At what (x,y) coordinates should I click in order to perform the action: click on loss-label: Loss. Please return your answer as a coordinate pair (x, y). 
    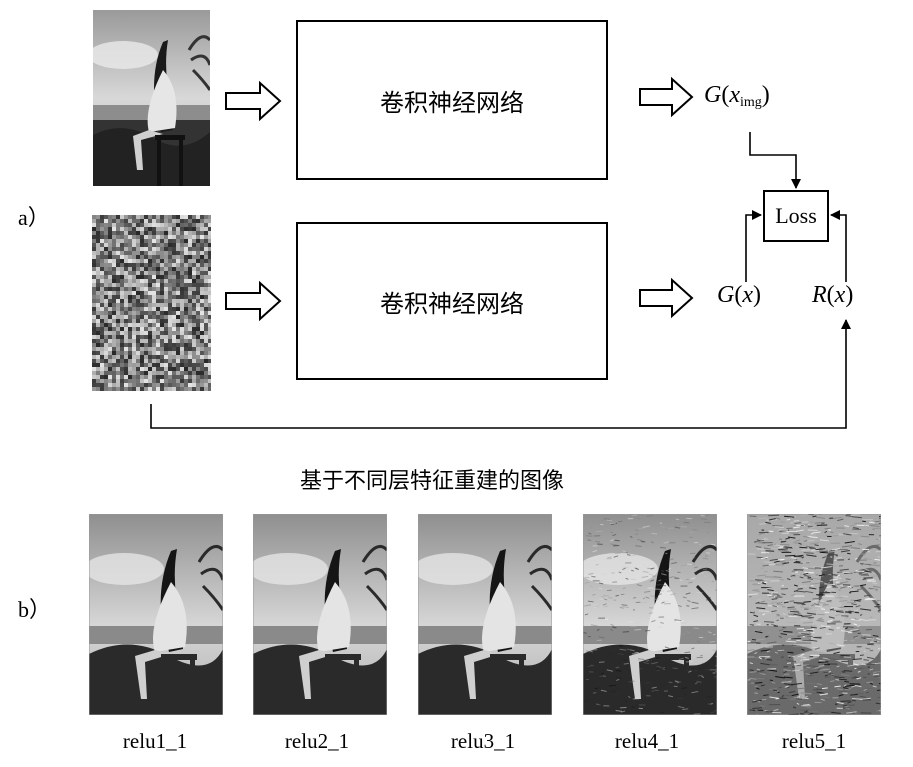
    Looking at the image, I should click on (796, 215).